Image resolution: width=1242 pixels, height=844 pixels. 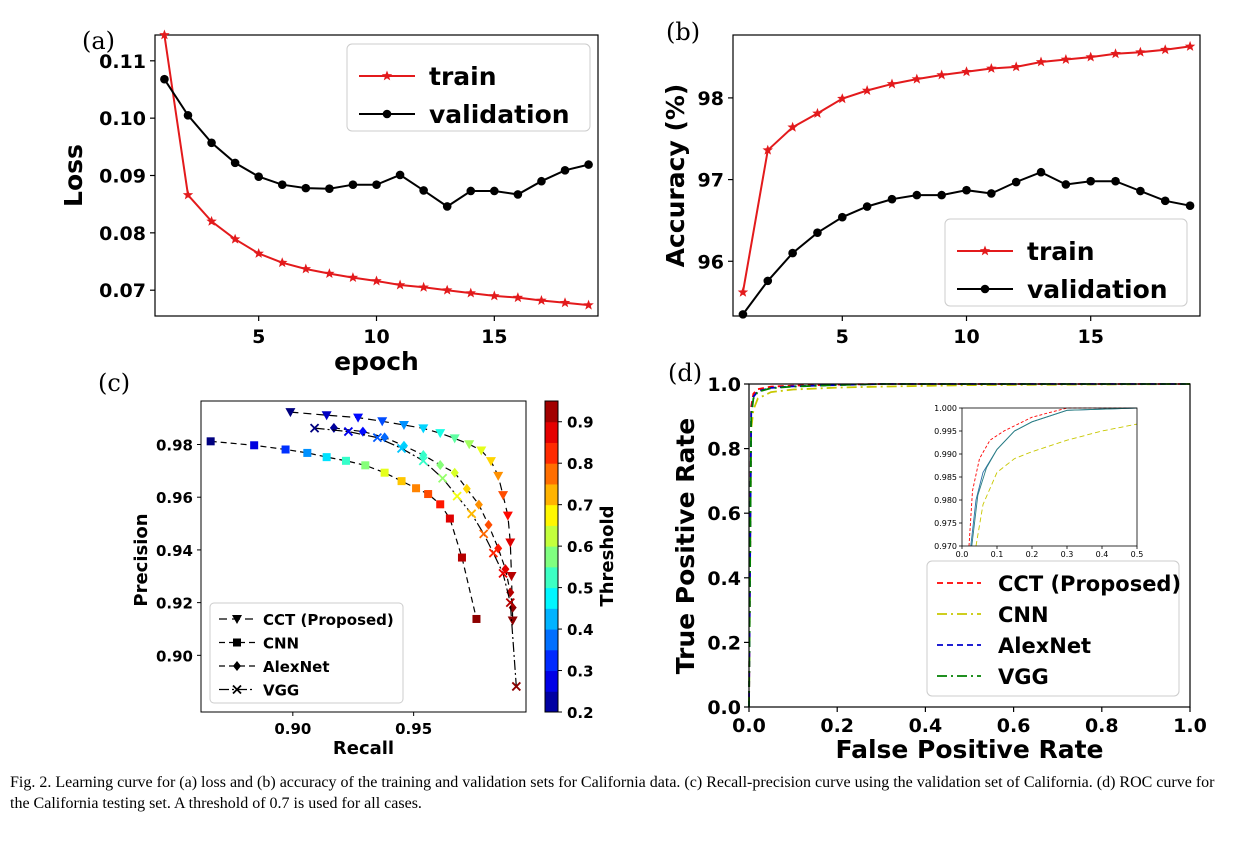 I want to click on y-tick-label: 0.08, so click(x=122, y=234).